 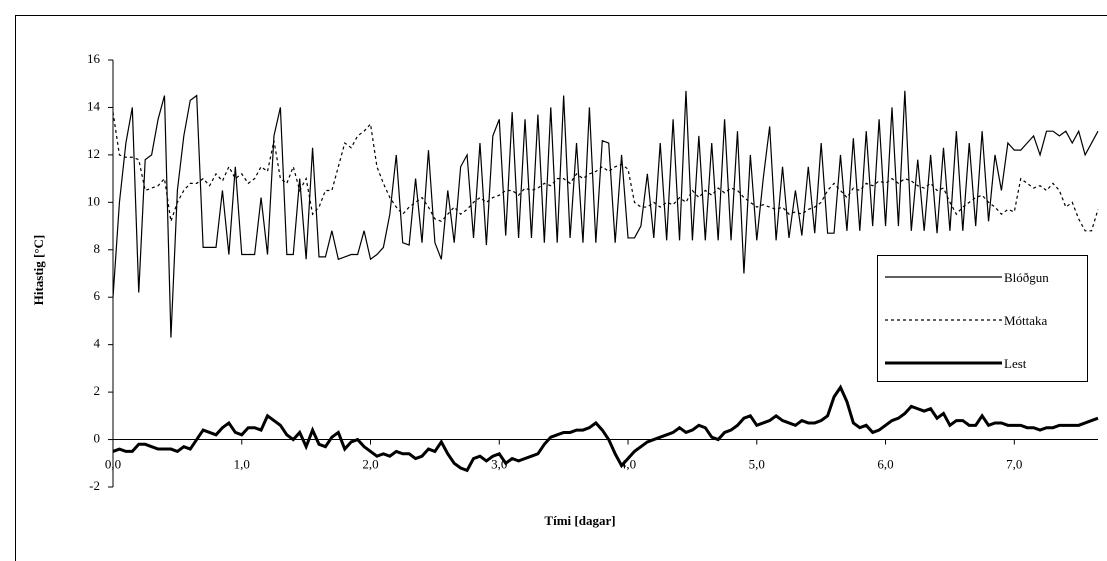 I want to click on y-tick-label: 8, so click(x=97, y=248).